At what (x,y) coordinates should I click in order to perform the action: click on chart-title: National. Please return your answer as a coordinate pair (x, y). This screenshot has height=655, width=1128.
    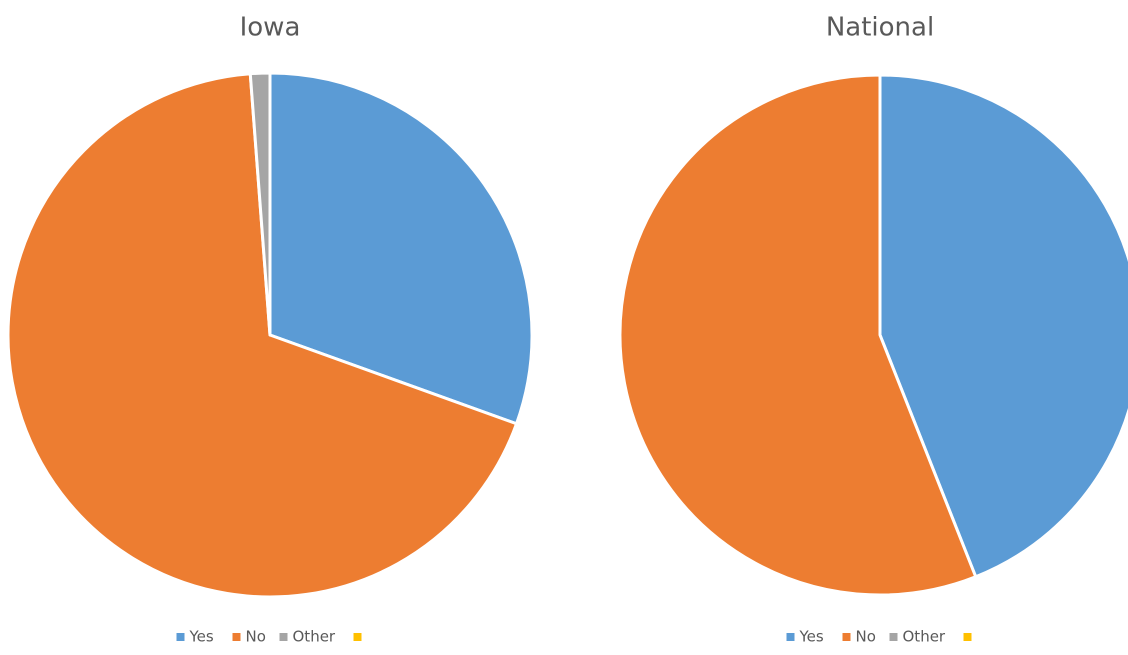
    Looking at the image, I should click on (880, 28).